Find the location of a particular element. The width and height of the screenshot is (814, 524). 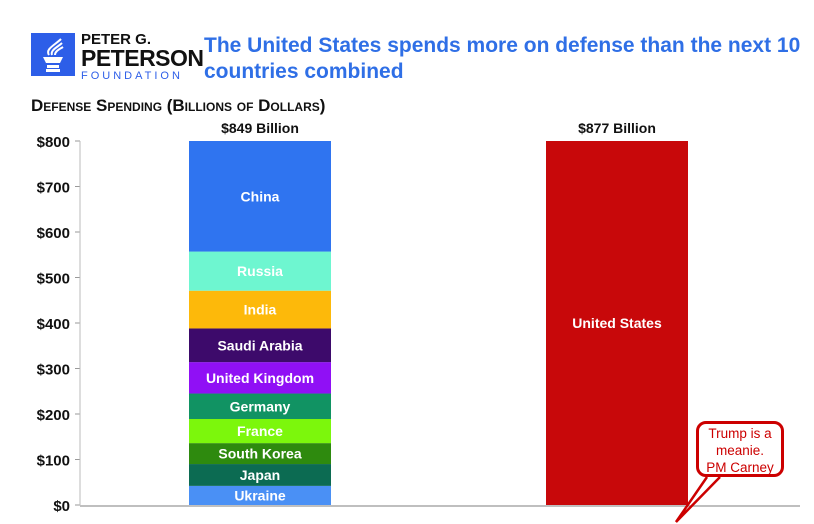

segment-label: United States is located at coordinates (617, 323).